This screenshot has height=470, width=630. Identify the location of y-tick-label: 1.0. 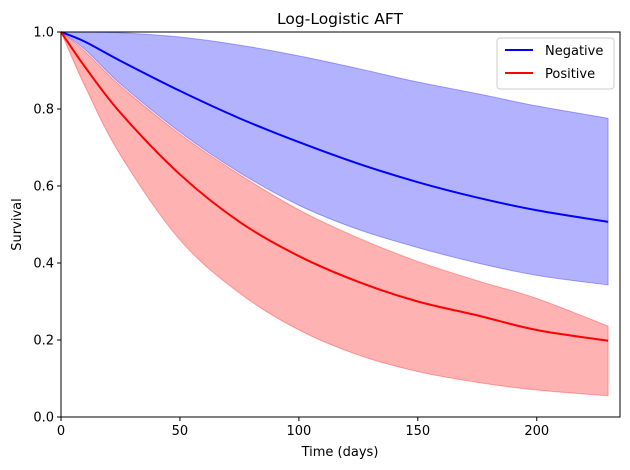
(43, 33).